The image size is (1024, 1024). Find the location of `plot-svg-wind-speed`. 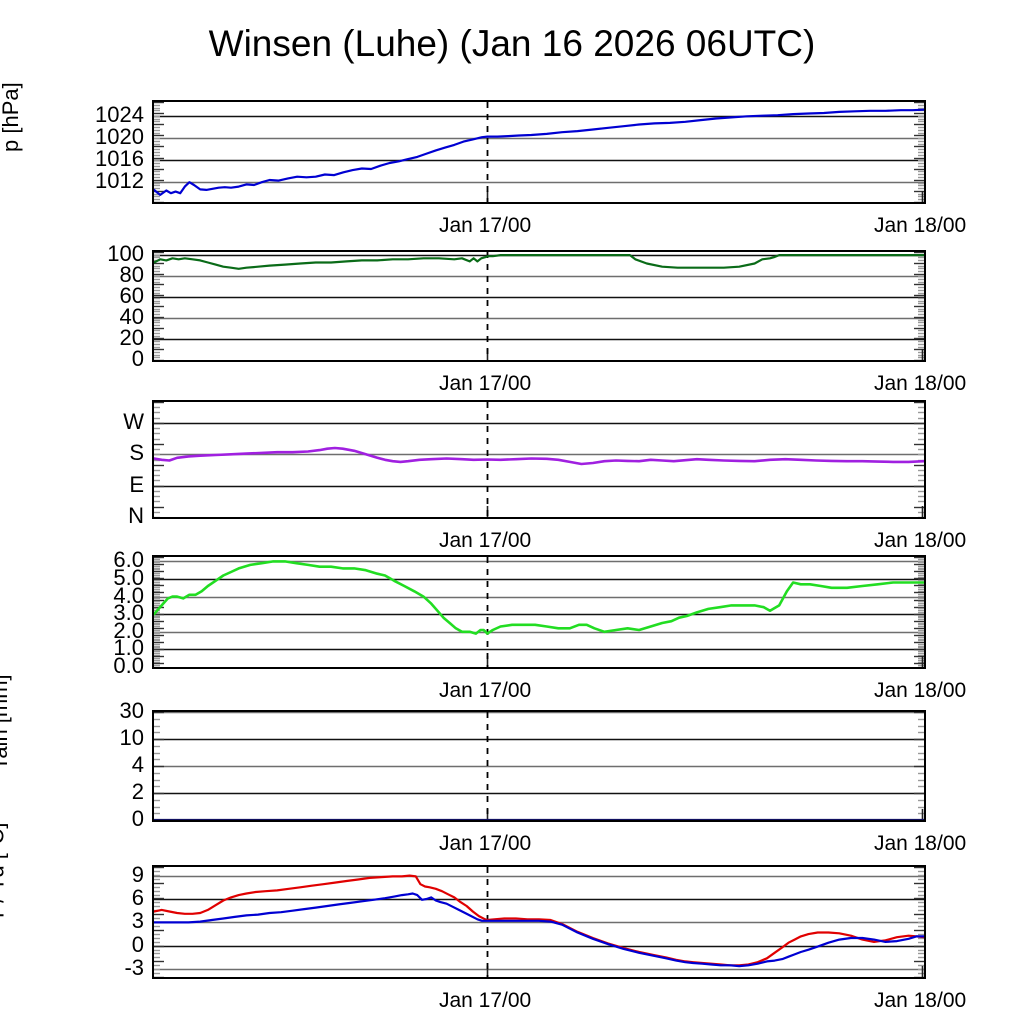

plot-svg-wind-speed is located at coordinates (539, 612).